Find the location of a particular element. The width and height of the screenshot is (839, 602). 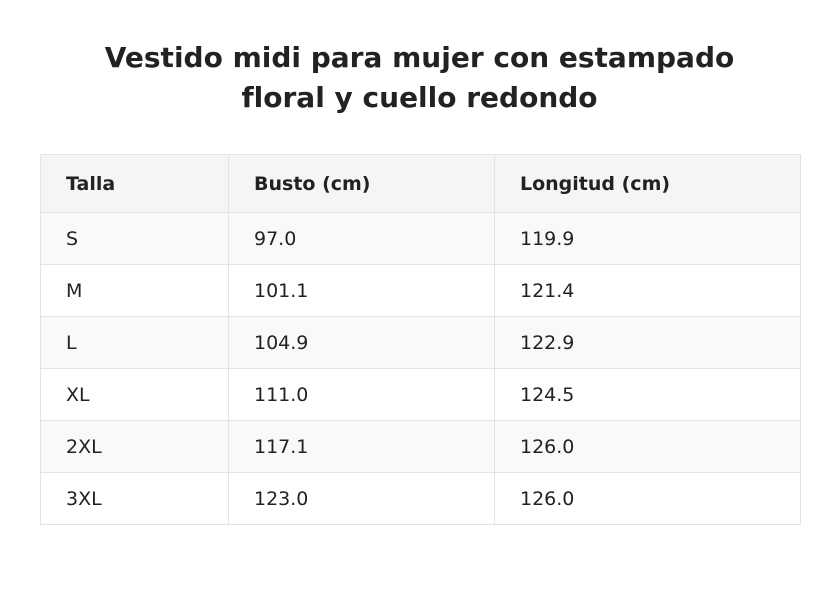

table-cell: S is located at coordinates (134, 238).